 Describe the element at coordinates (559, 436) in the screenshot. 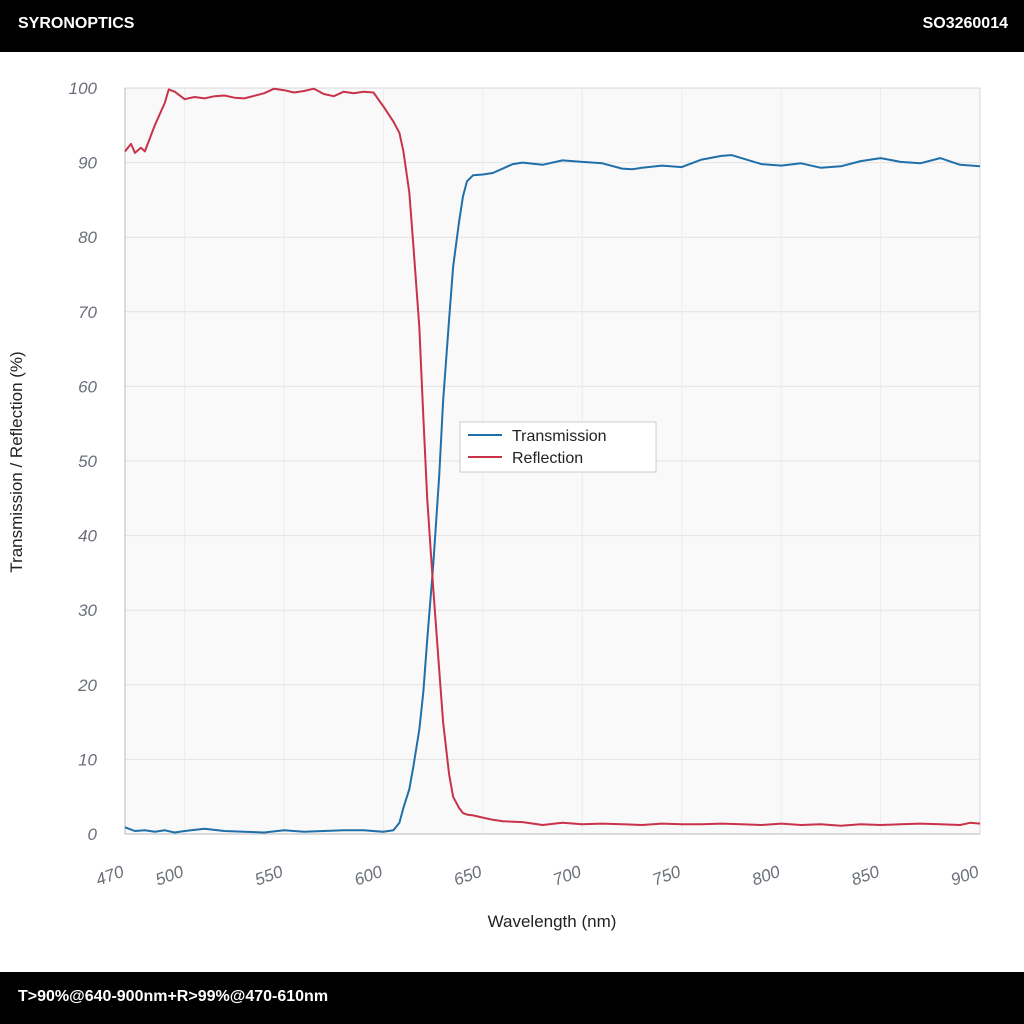

I see `legend-label-transmission: Transmission` at that location.